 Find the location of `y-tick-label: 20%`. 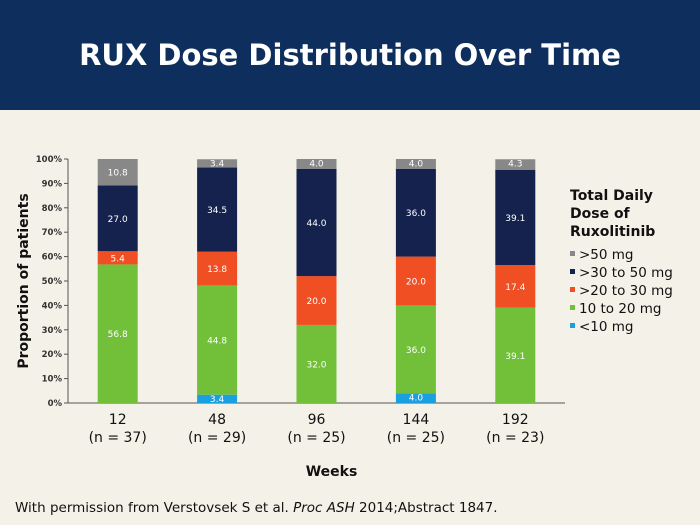

y-tick-label: 20% is located at coordinates (52, 355).